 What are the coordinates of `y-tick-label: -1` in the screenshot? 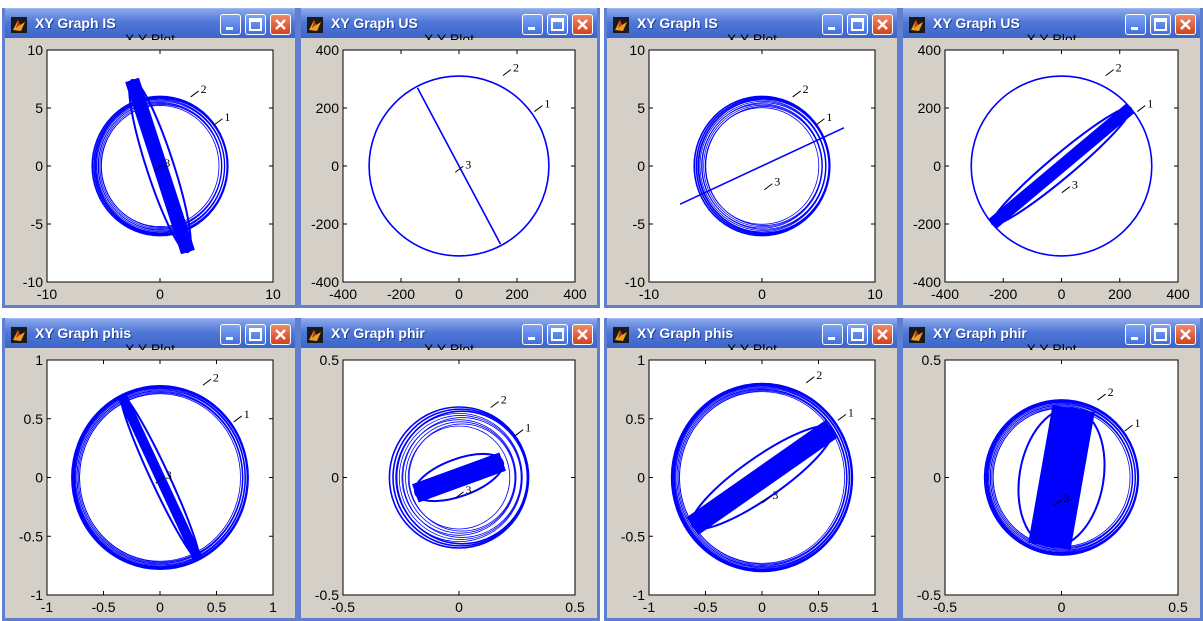 It's located at (639, 595).